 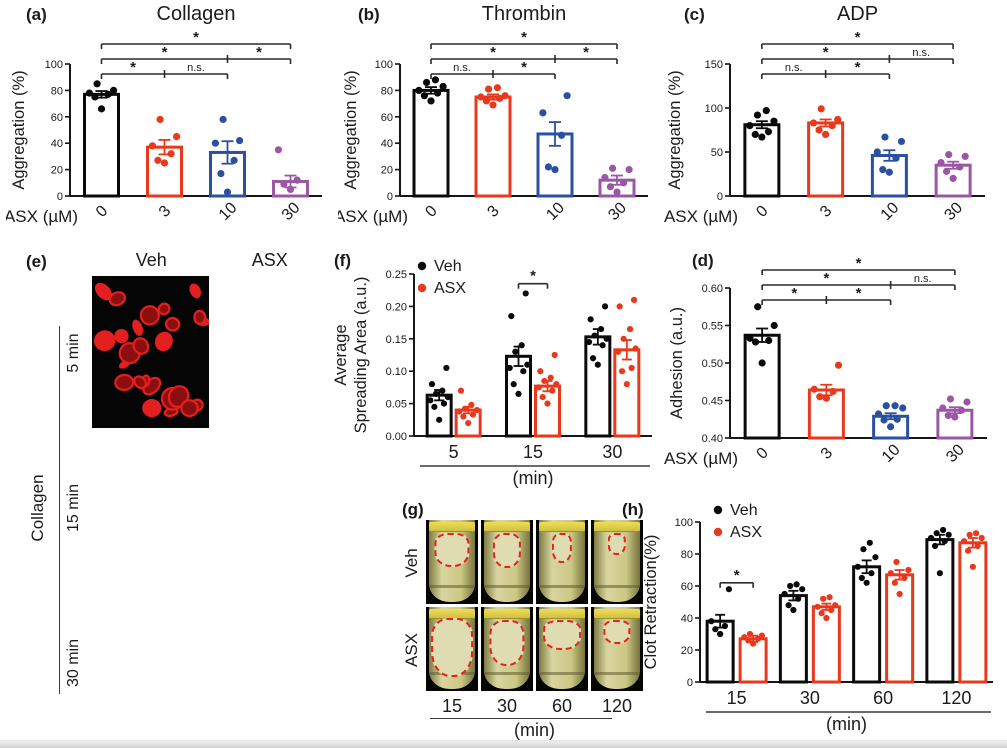 What do you see at coordinates (675, 129) in the screenshot?
I see `svg-text: Aggregation (%)` at bounding box center [675, 129].